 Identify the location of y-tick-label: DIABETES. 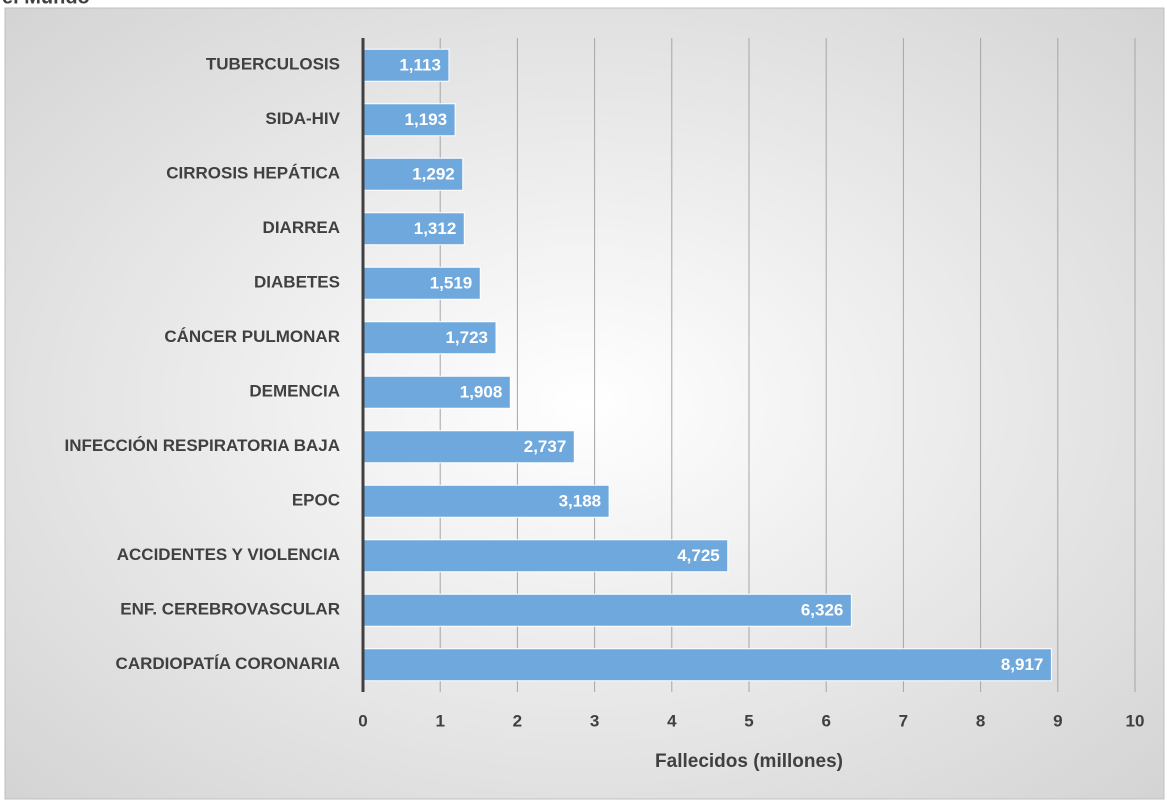
(297, 282).